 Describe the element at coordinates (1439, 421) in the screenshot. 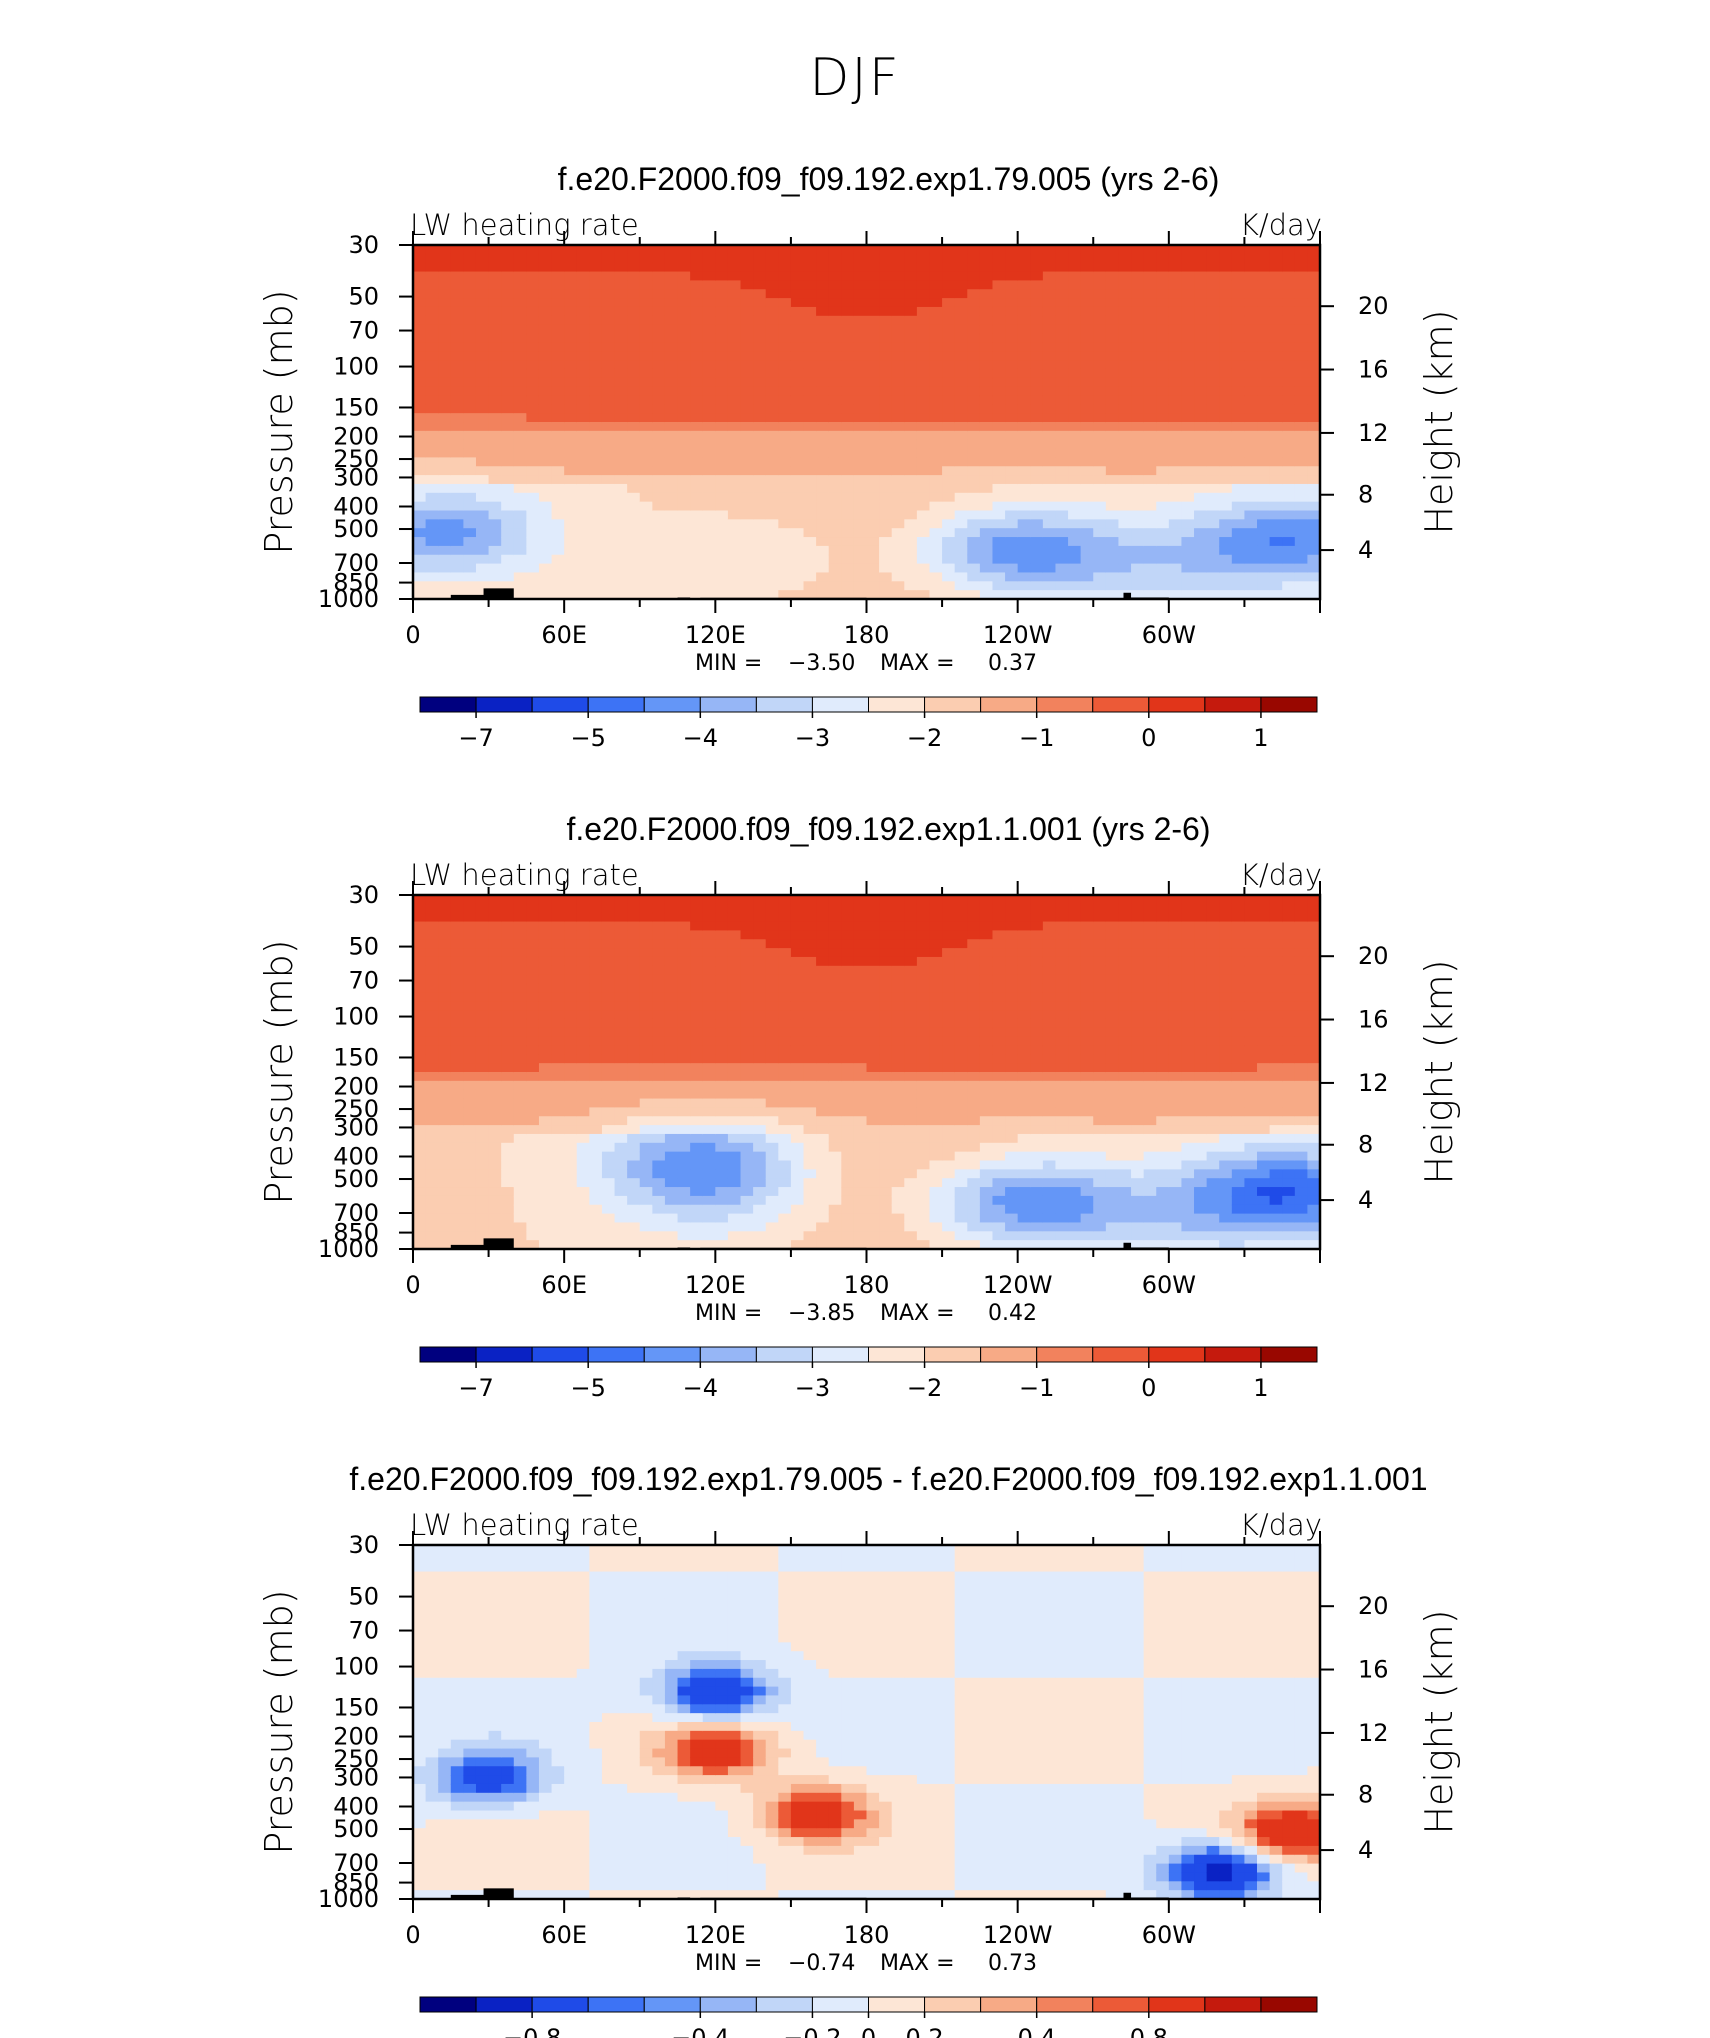

I see `y2-axis-title: Height (km)` at that location.